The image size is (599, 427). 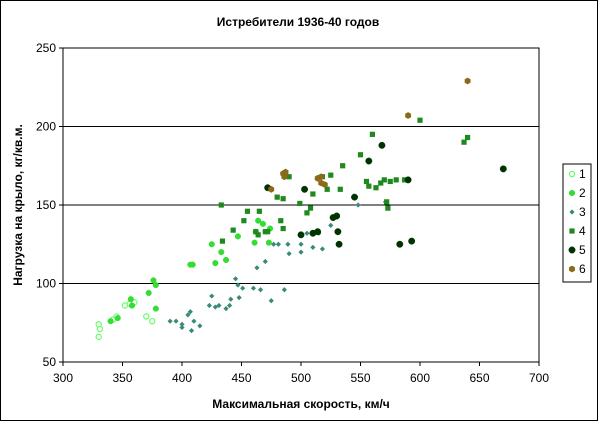 What do you see at coordinates (577, 250) in the screenshot?
I see `legend-item: 5` at bounding box center [577, 250].